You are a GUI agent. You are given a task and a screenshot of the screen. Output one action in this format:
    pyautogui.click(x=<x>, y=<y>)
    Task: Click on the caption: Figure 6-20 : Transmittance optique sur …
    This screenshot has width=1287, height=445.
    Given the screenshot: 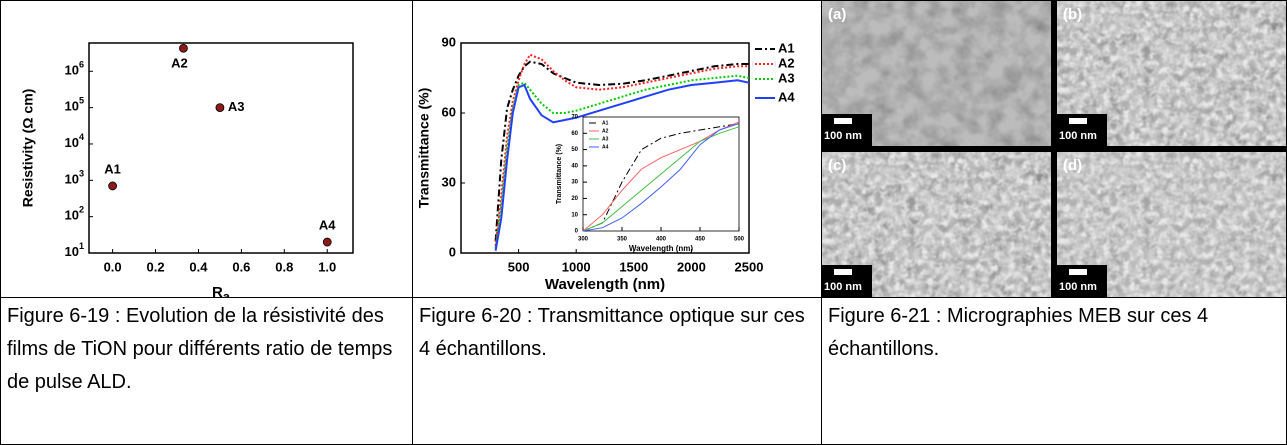 What is the action you would take?
    pyautogui.click(x=617, y=371)
    